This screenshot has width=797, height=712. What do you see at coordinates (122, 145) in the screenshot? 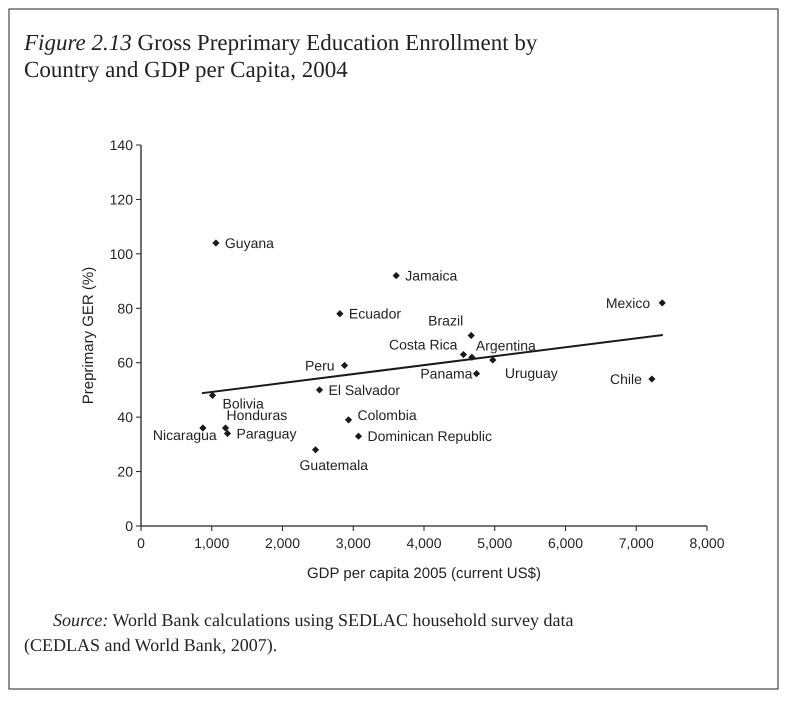
I see `y-tick-label: 140` at bounding box center [122, 145].